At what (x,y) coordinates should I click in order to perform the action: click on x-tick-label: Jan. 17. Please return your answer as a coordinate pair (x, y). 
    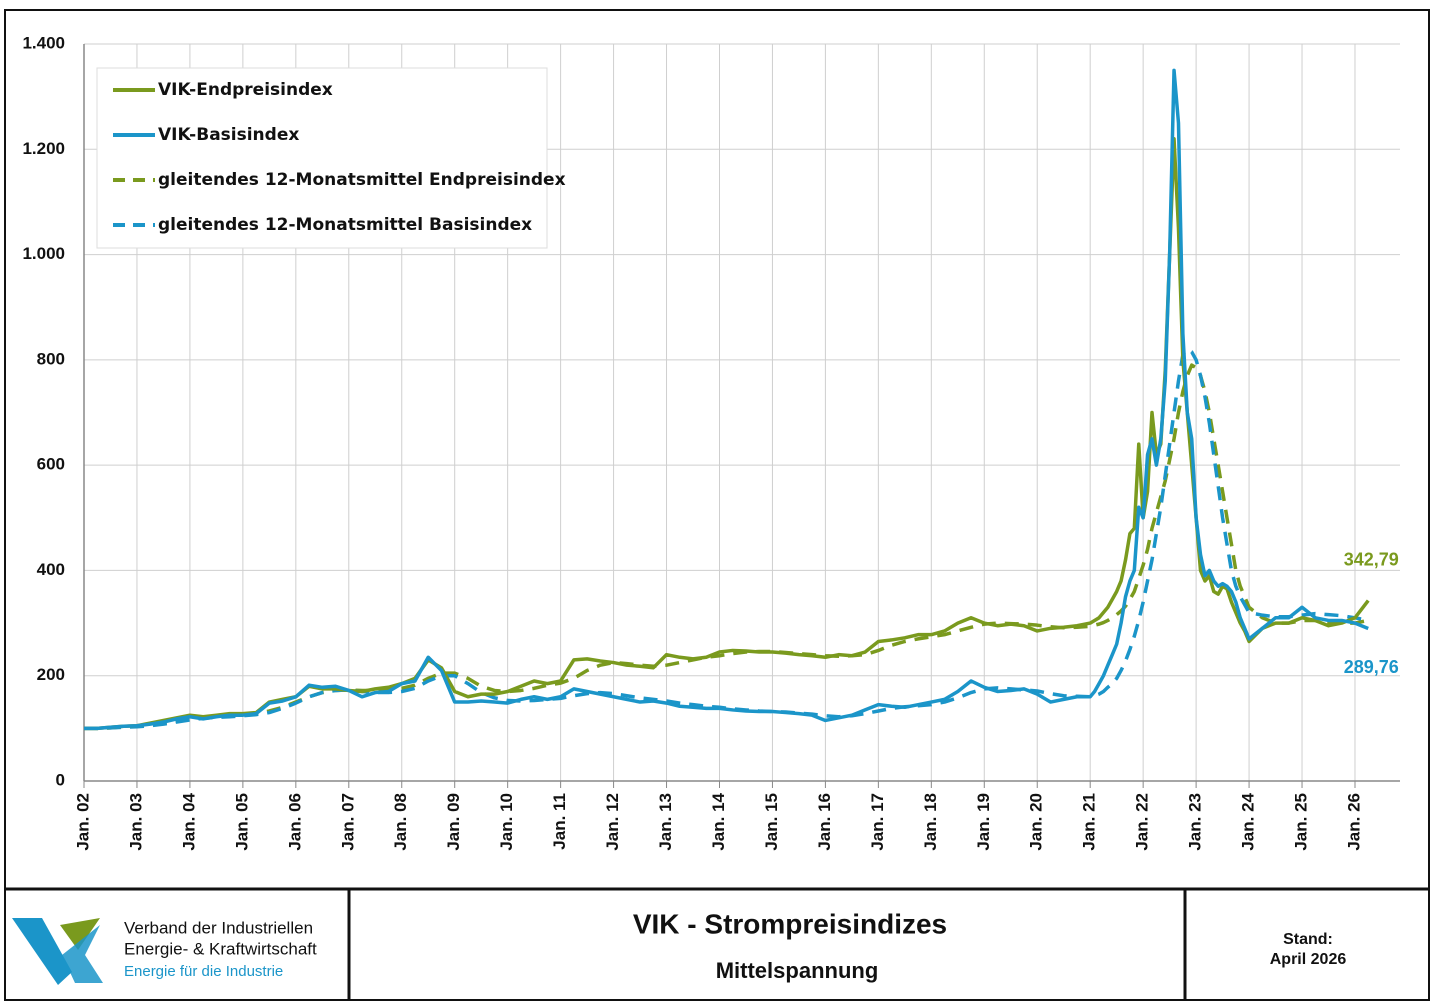
    Looking at the image, I should click on (877, 822).